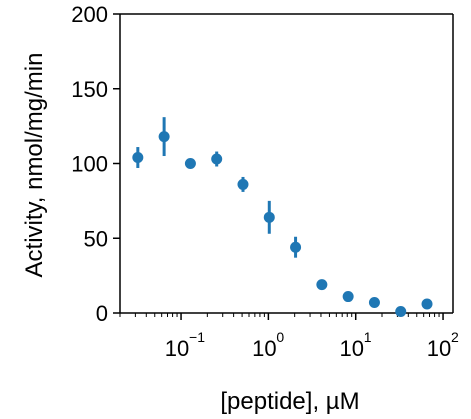  Describe the element at coordinates (280, 337) in the screenshot. I see `x-tick-exponent: 0` at that location.